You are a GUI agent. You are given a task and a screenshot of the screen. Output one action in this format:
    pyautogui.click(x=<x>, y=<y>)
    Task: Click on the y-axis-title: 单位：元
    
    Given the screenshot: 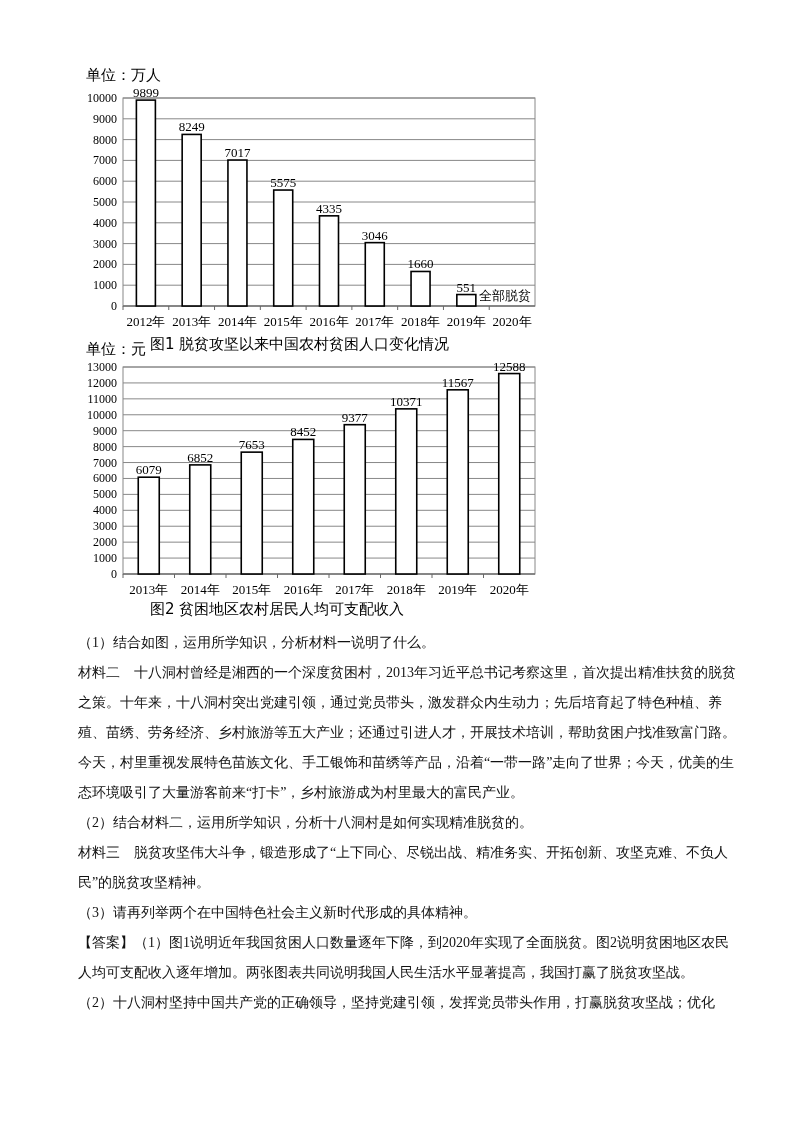 What is the action you would take?
    pyautogui.click(x=116, y=349)
    